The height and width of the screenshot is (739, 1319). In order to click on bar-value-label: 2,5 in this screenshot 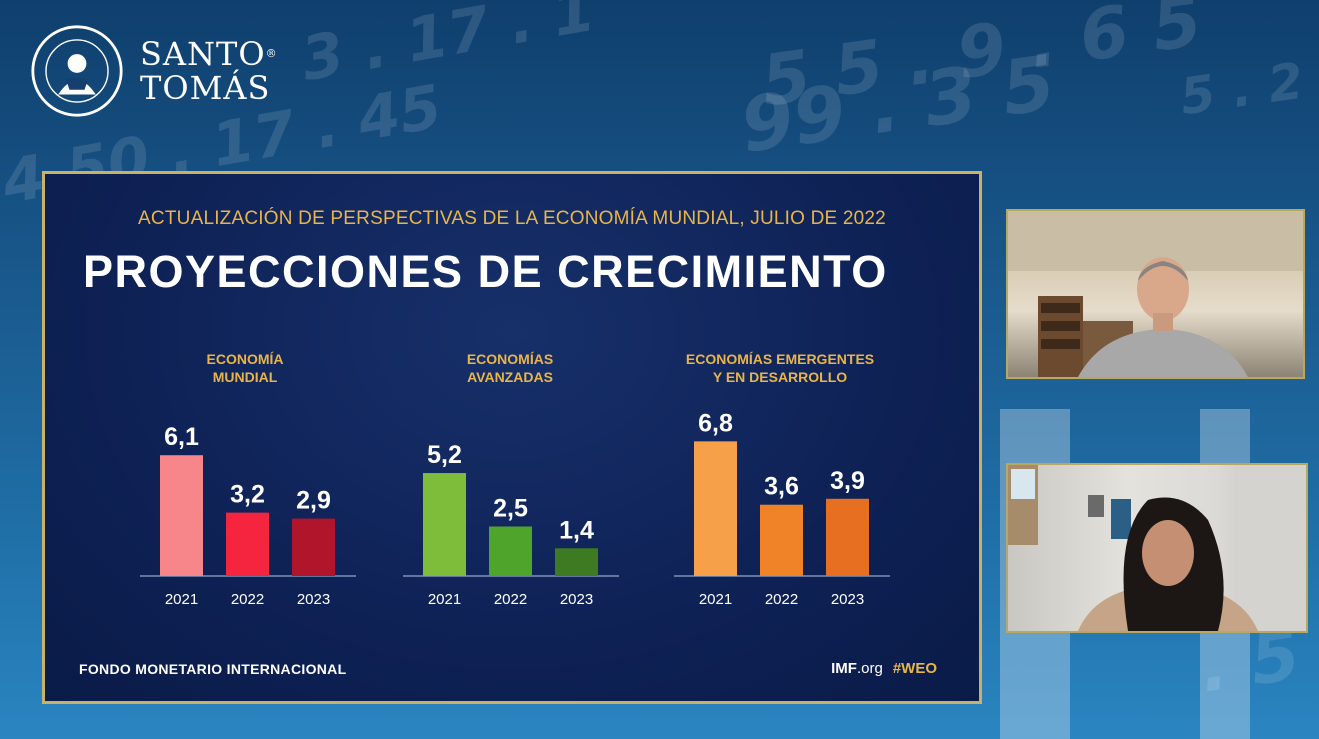, I will do `click(510, 509)`.